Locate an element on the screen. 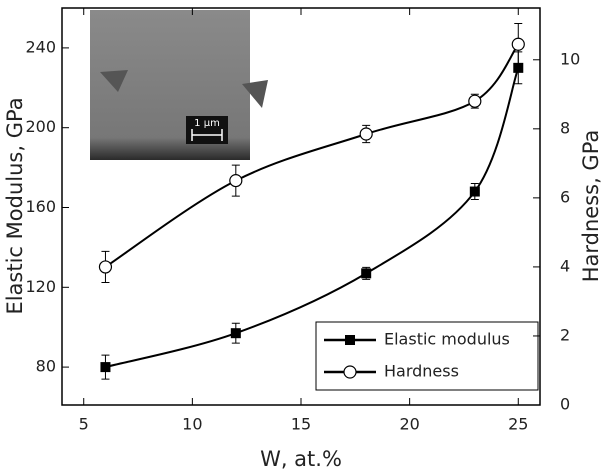 This screenshot has height=471, width=608. x-tick-label: 5 is located at coordinates (84, 424).